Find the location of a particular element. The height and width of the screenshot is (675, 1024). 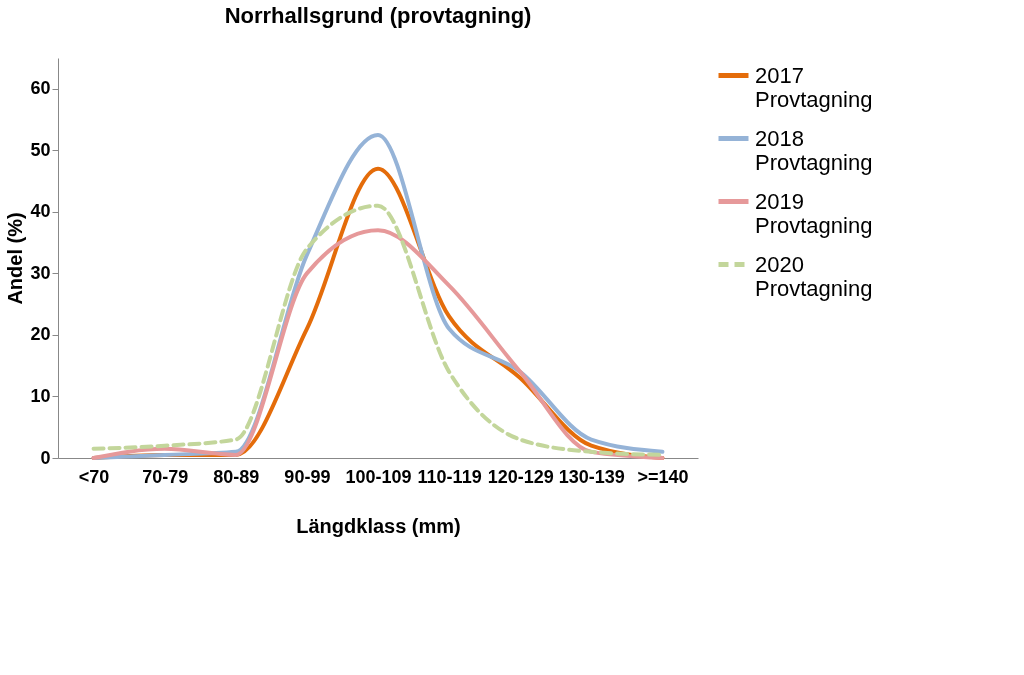

y-tick-label: 50 is located at coordinates (40, 149).